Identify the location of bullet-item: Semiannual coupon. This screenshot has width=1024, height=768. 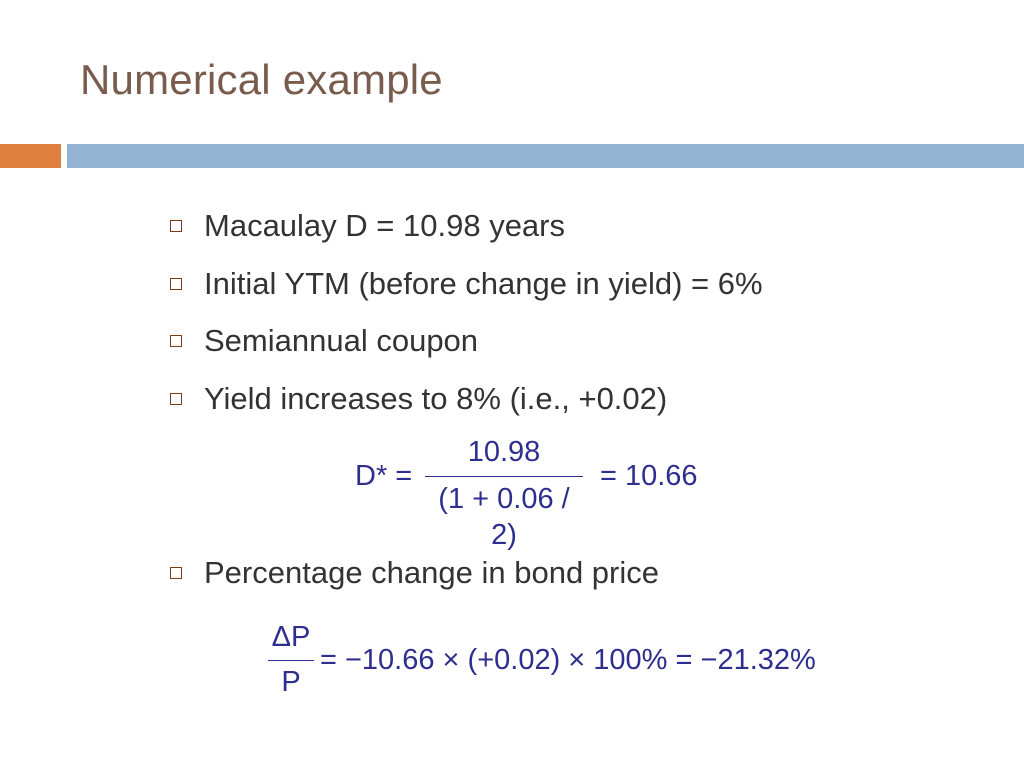
(324, 341).